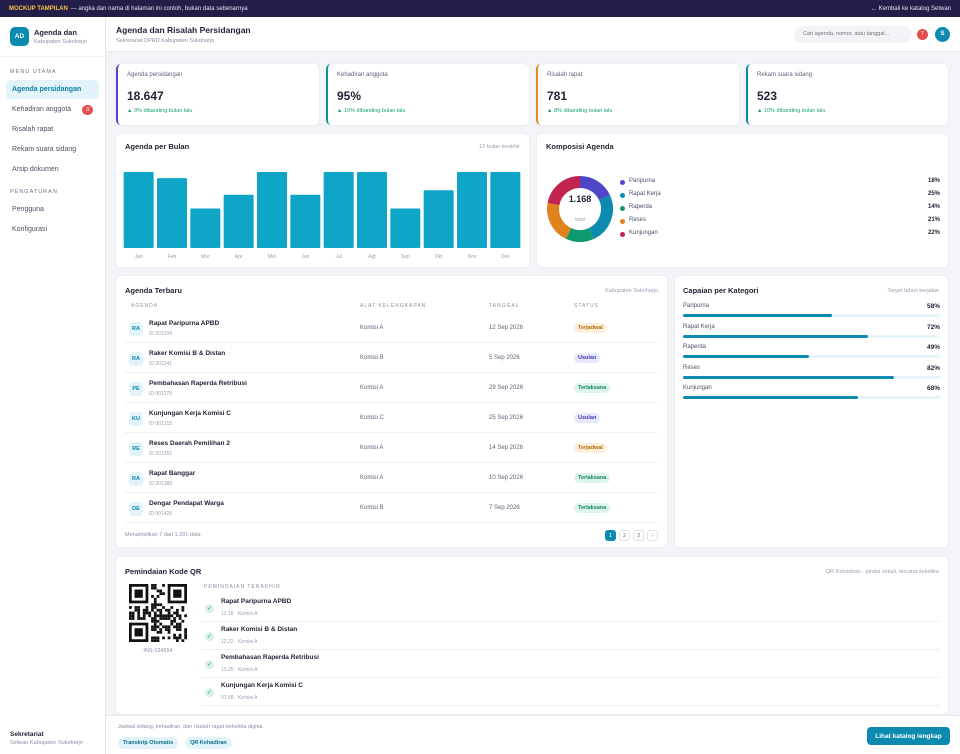  Describe the element at coordinates (785, 75) in the screenshot. I see `stat-label: Rekam suara sidang` at that location.